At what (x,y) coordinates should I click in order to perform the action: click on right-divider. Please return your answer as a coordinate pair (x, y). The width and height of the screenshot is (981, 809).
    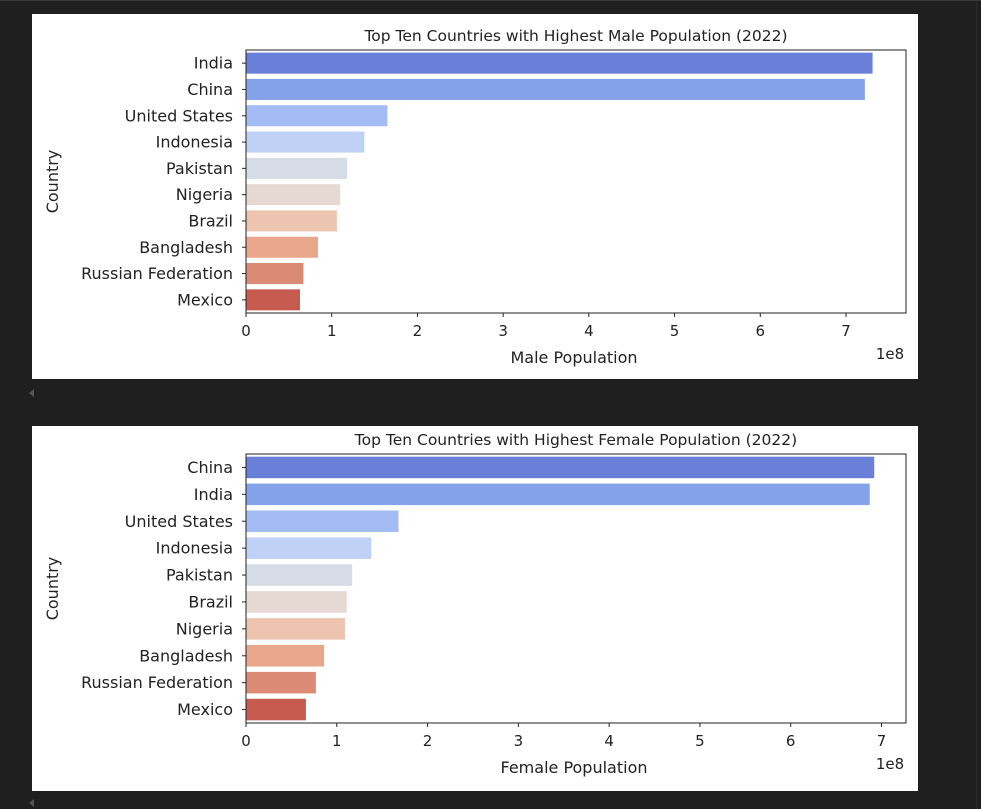
    Looking at the image, I should click on (976, 404).